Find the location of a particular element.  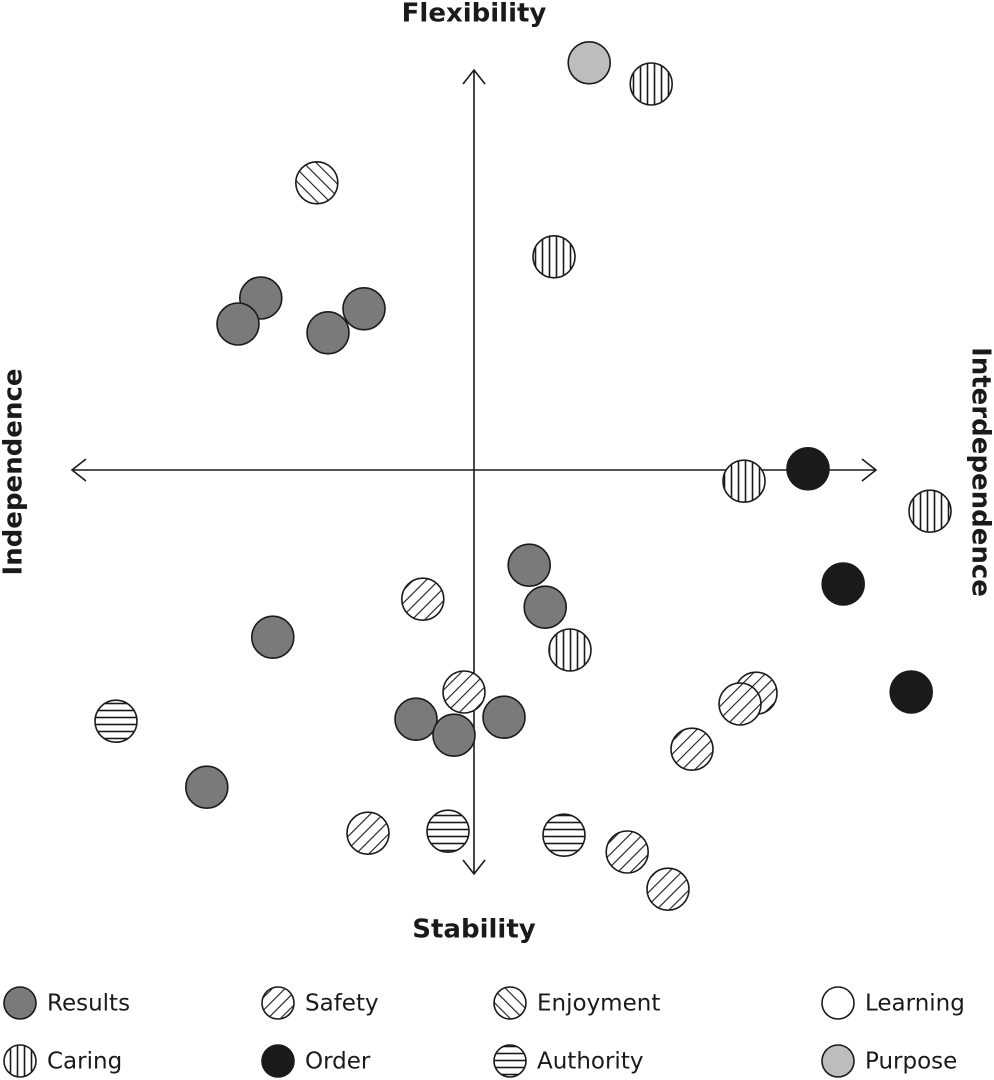

legend-label: Enjoyment is located at coordinates (598, 1004).